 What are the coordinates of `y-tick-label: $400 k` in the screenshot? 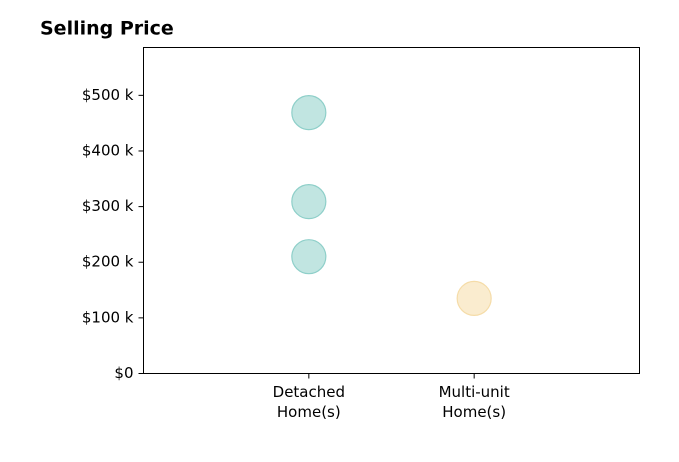 It's located at (108, 150).